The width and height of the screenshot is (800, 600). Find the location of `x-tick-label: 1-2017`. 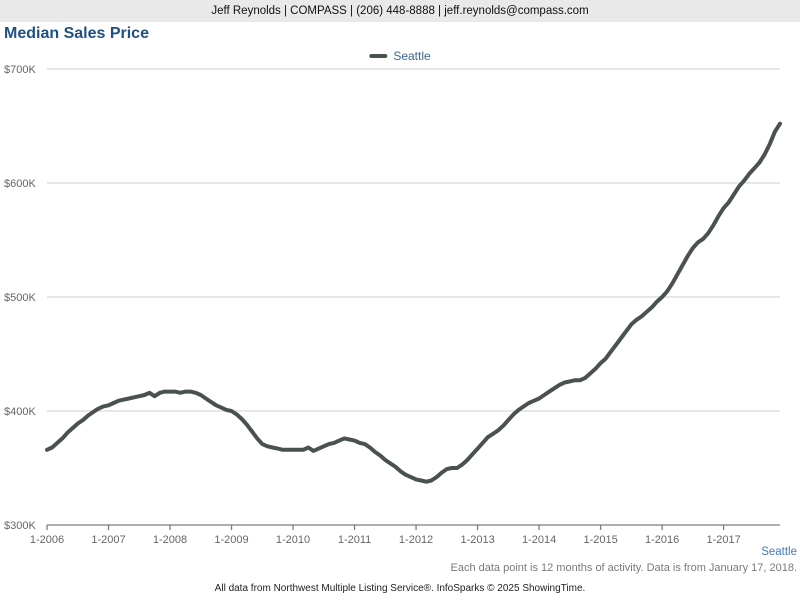

x-tick-label: 1-2017 is located at coordinates (723, 540).